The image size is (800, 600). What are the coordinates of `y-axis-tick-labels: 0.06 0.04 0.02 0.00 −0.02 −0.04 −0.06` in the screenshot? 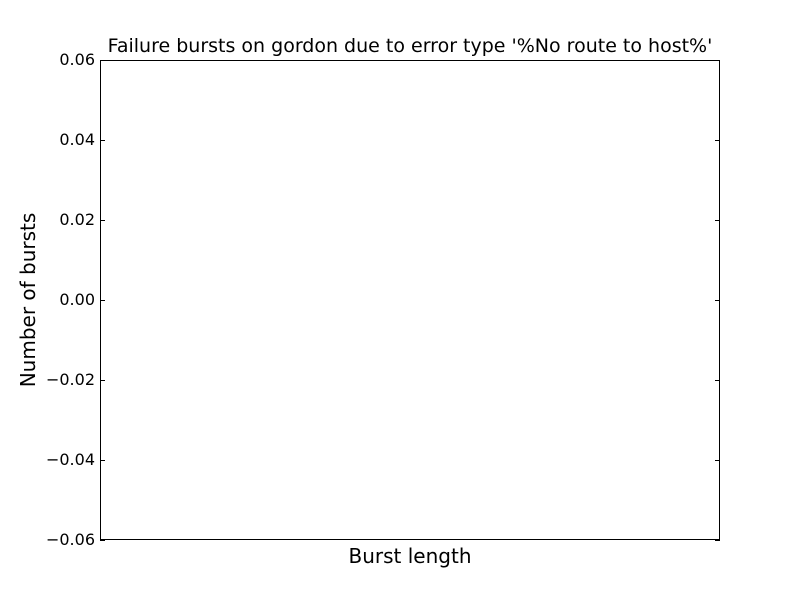 It's located at (70, 299).